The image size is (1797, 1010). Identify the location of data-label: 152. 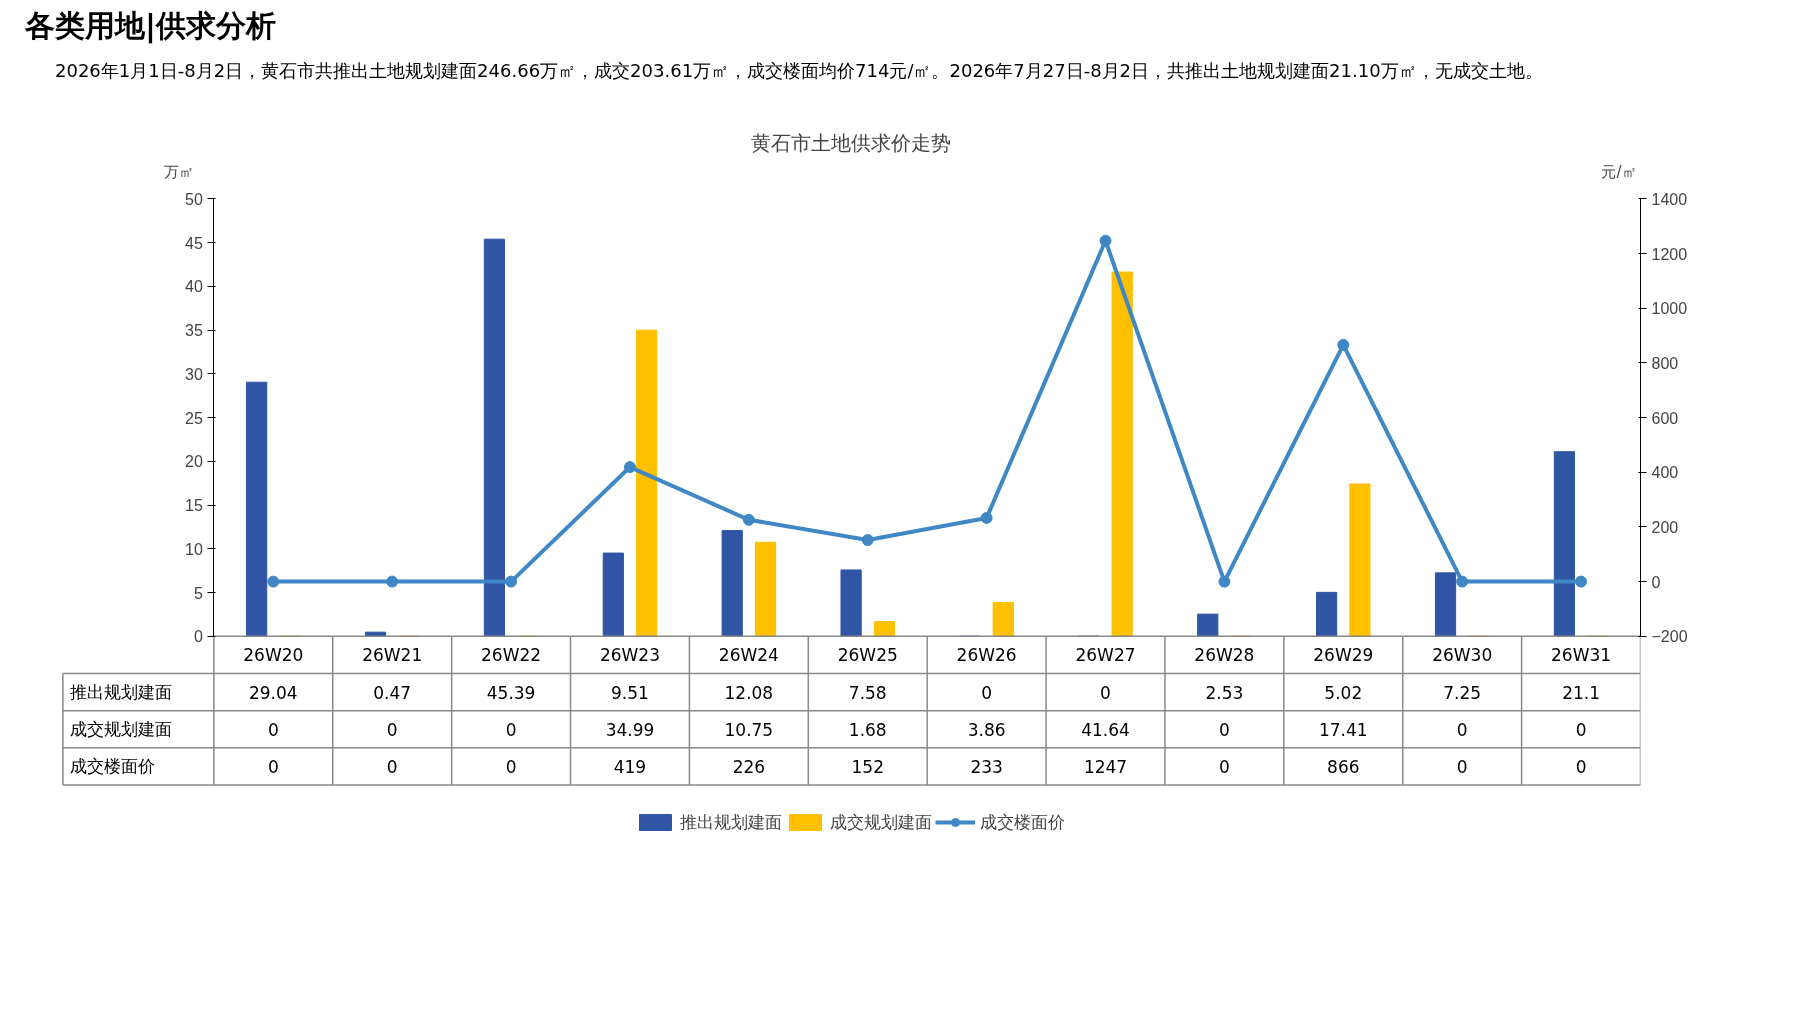
(867, 766).